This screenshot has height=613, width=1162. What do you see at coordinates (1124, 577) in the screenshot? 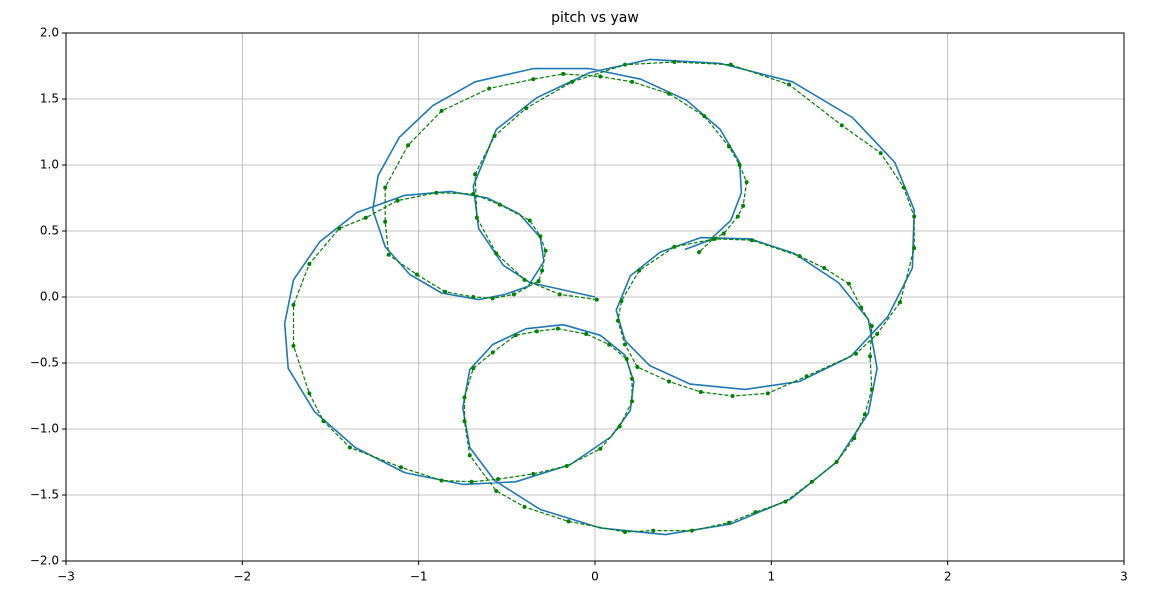
I see `x-tick-label: 3` at bounding box center [1124, 577].